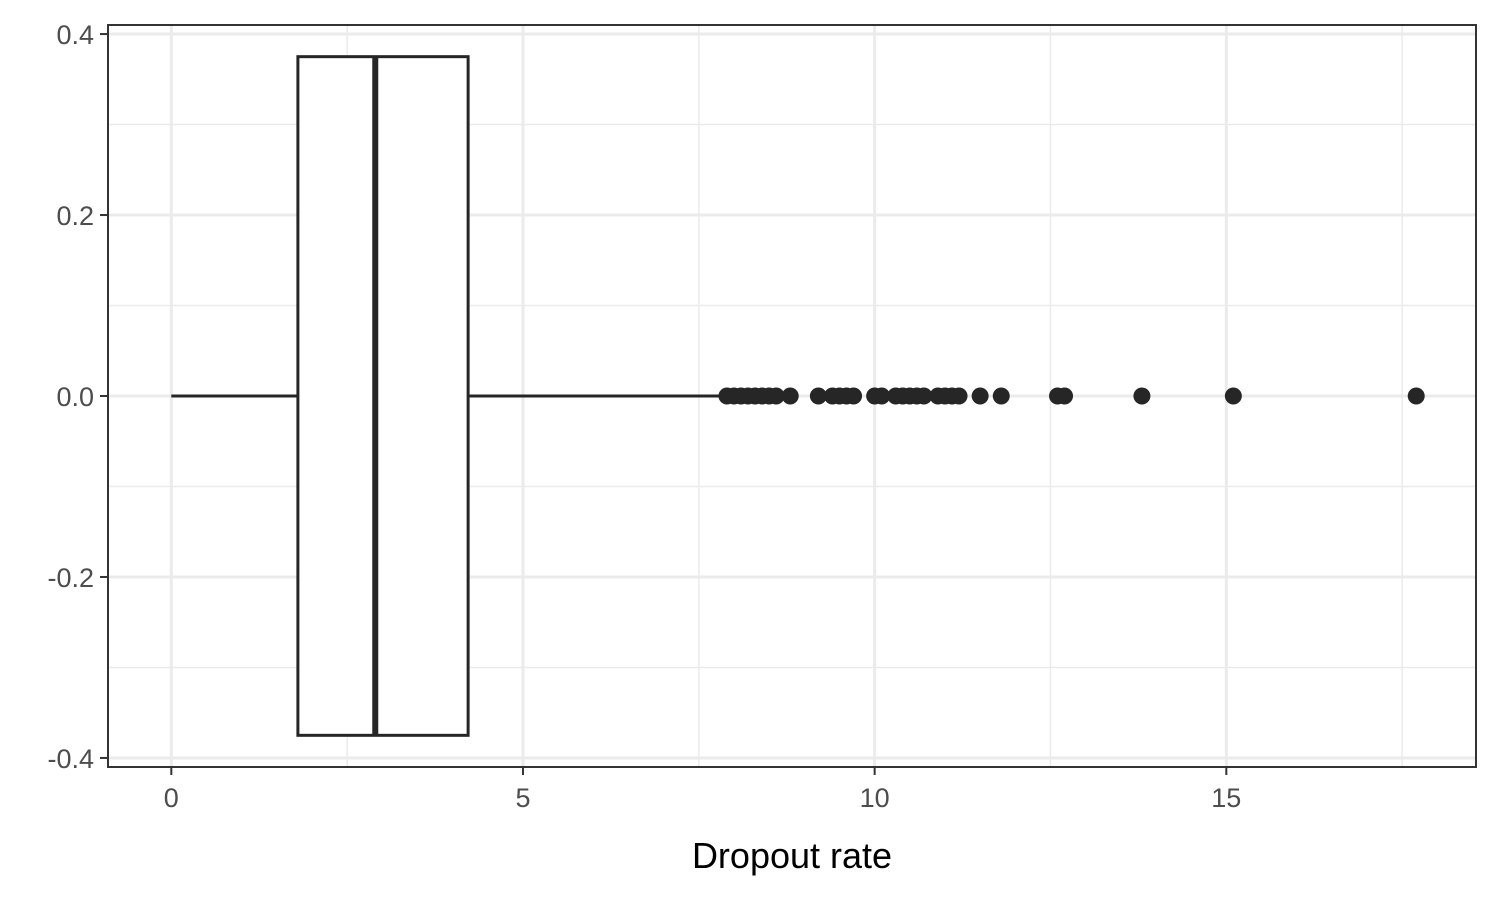 This screenshot has height=905, width=1500. What do you see at coordinates (75, 216) in the screenshot?
I see `y-tick-label: 0.2` at bounding box center [75, 216].